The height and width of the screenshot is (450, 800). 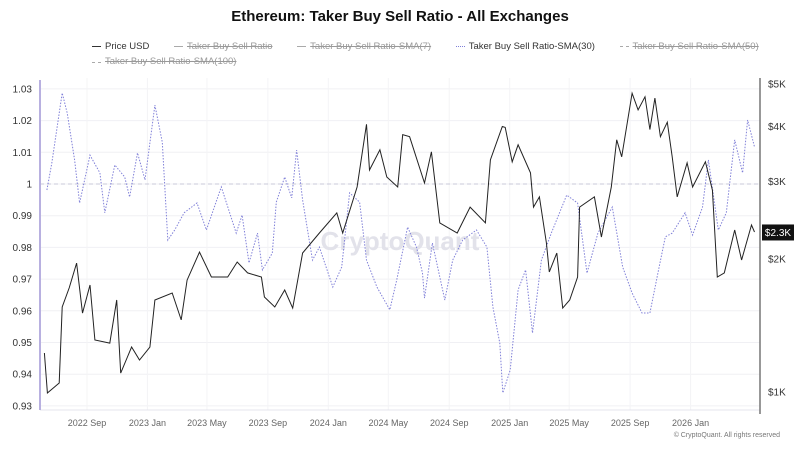 I want to click on left-tick-label: 0.95, so click(x=23, y=343).